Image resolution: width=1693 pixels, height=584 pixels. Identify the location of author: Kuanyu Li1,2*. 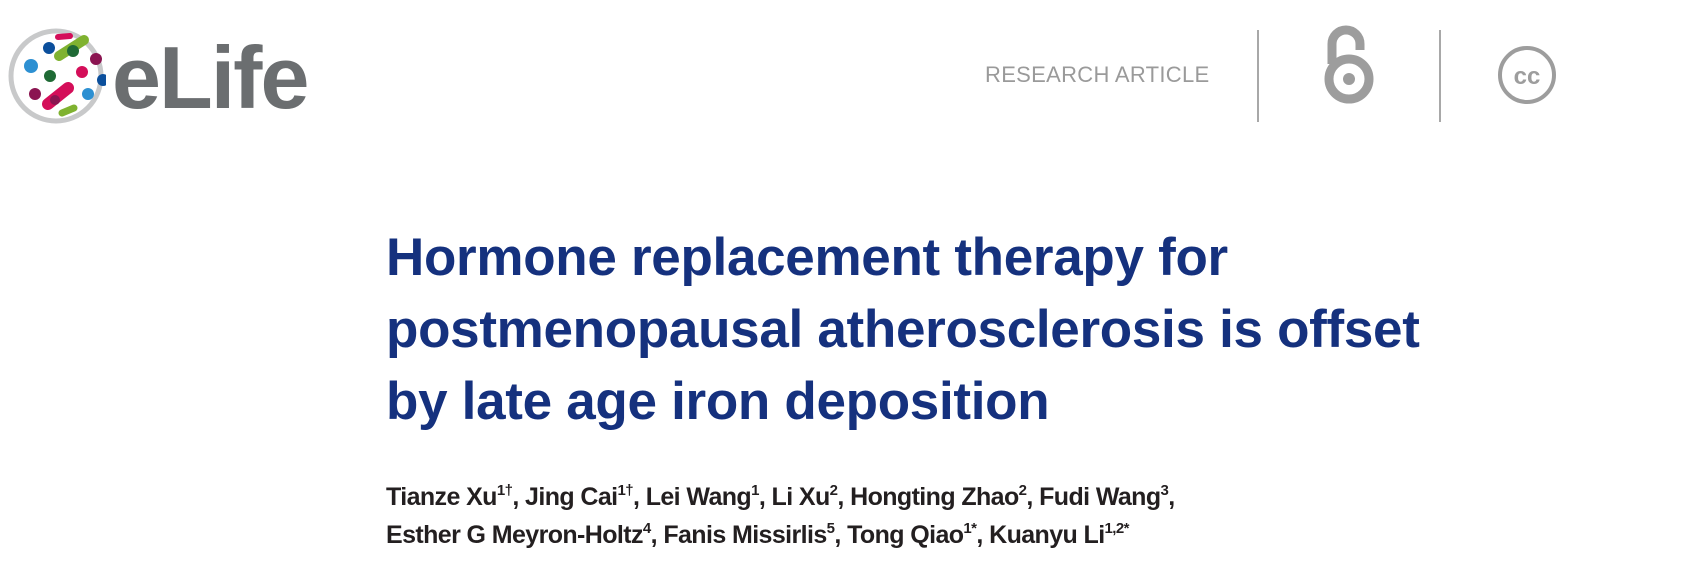
(1059, 534).